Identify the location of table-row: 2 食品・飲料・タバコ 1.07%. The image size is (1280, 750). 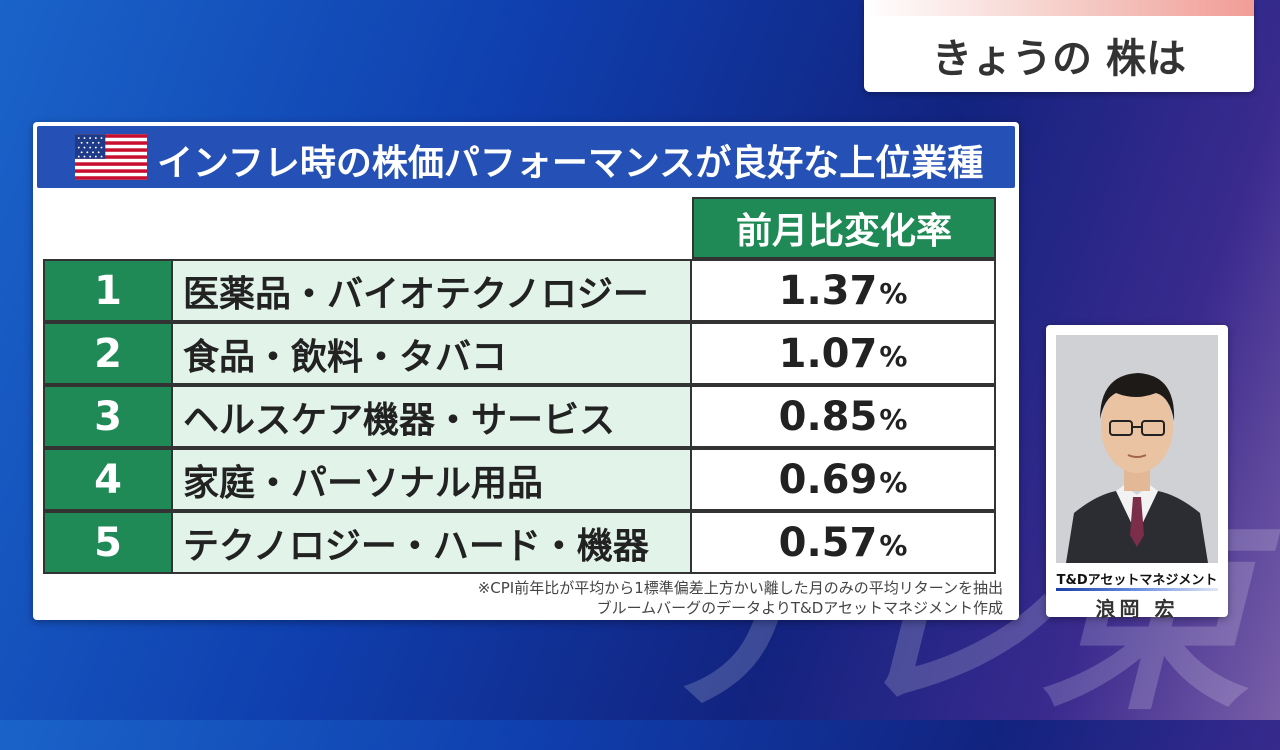
(519, 353).